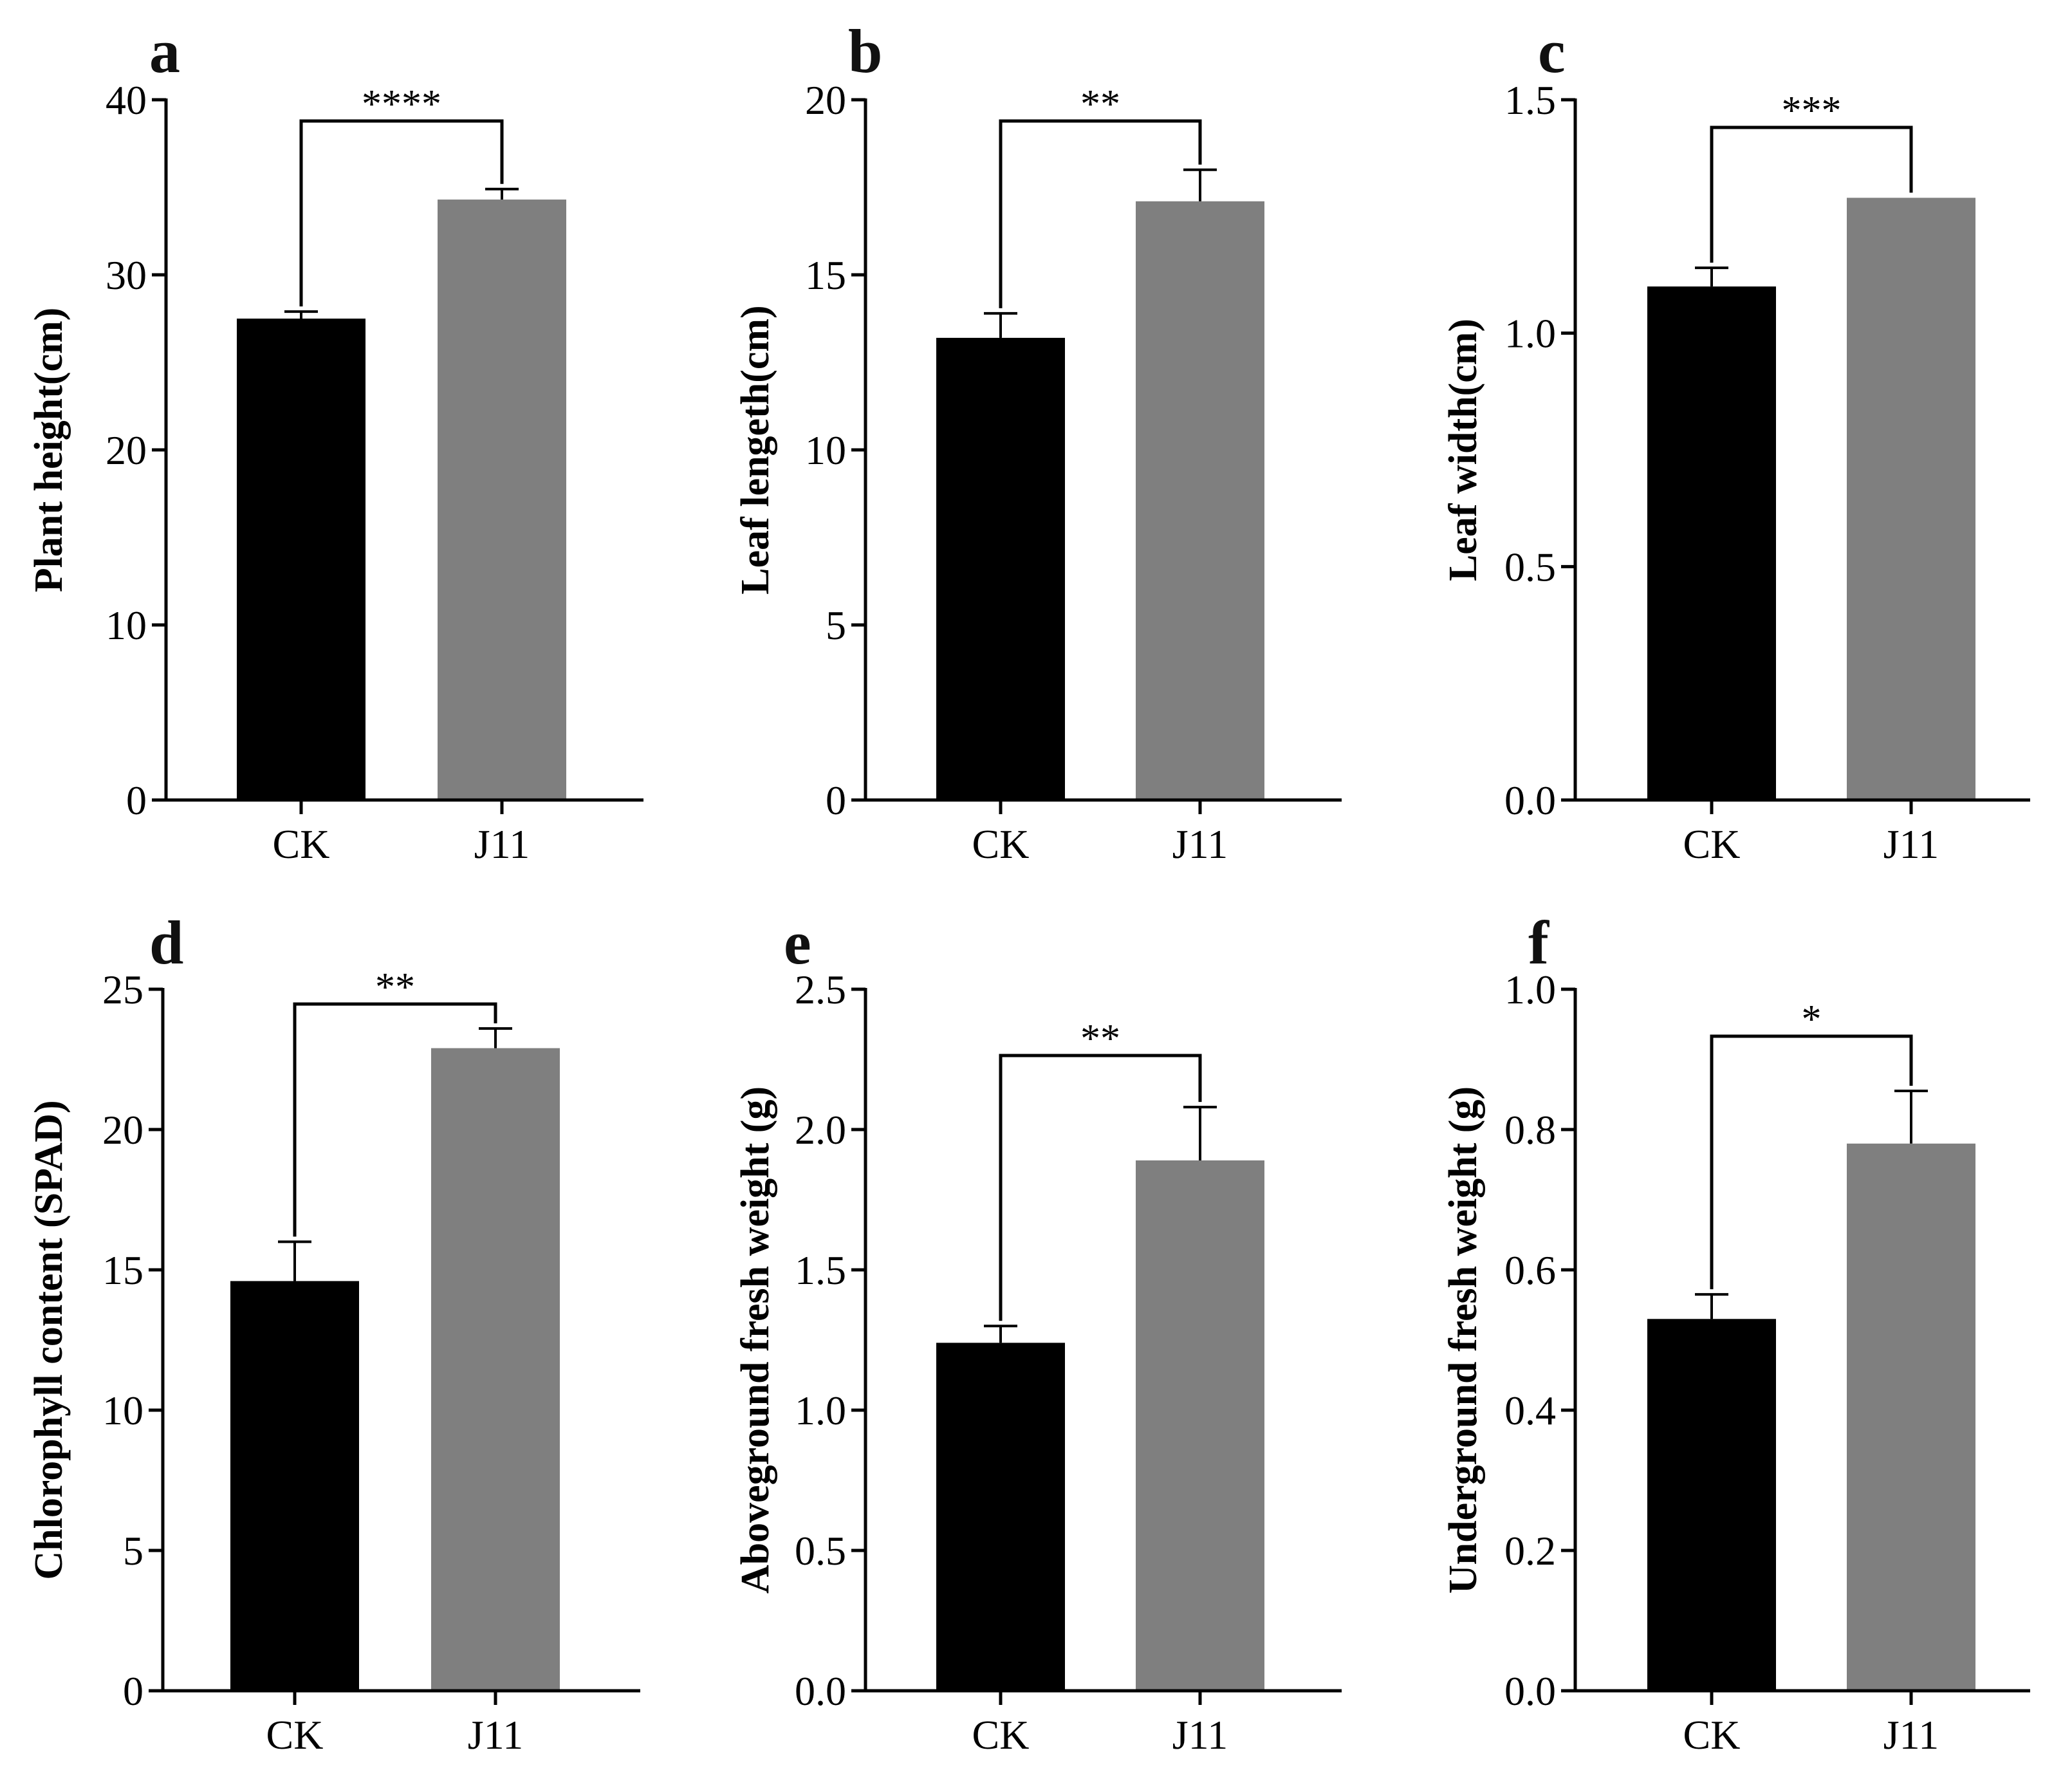 The image size is (2072, 1768). What do you see at coordinates (755, 449) in the screenshot?
I see `y-axis-label: Leaf lengeth(cm)` at bounding box center [755, 449].